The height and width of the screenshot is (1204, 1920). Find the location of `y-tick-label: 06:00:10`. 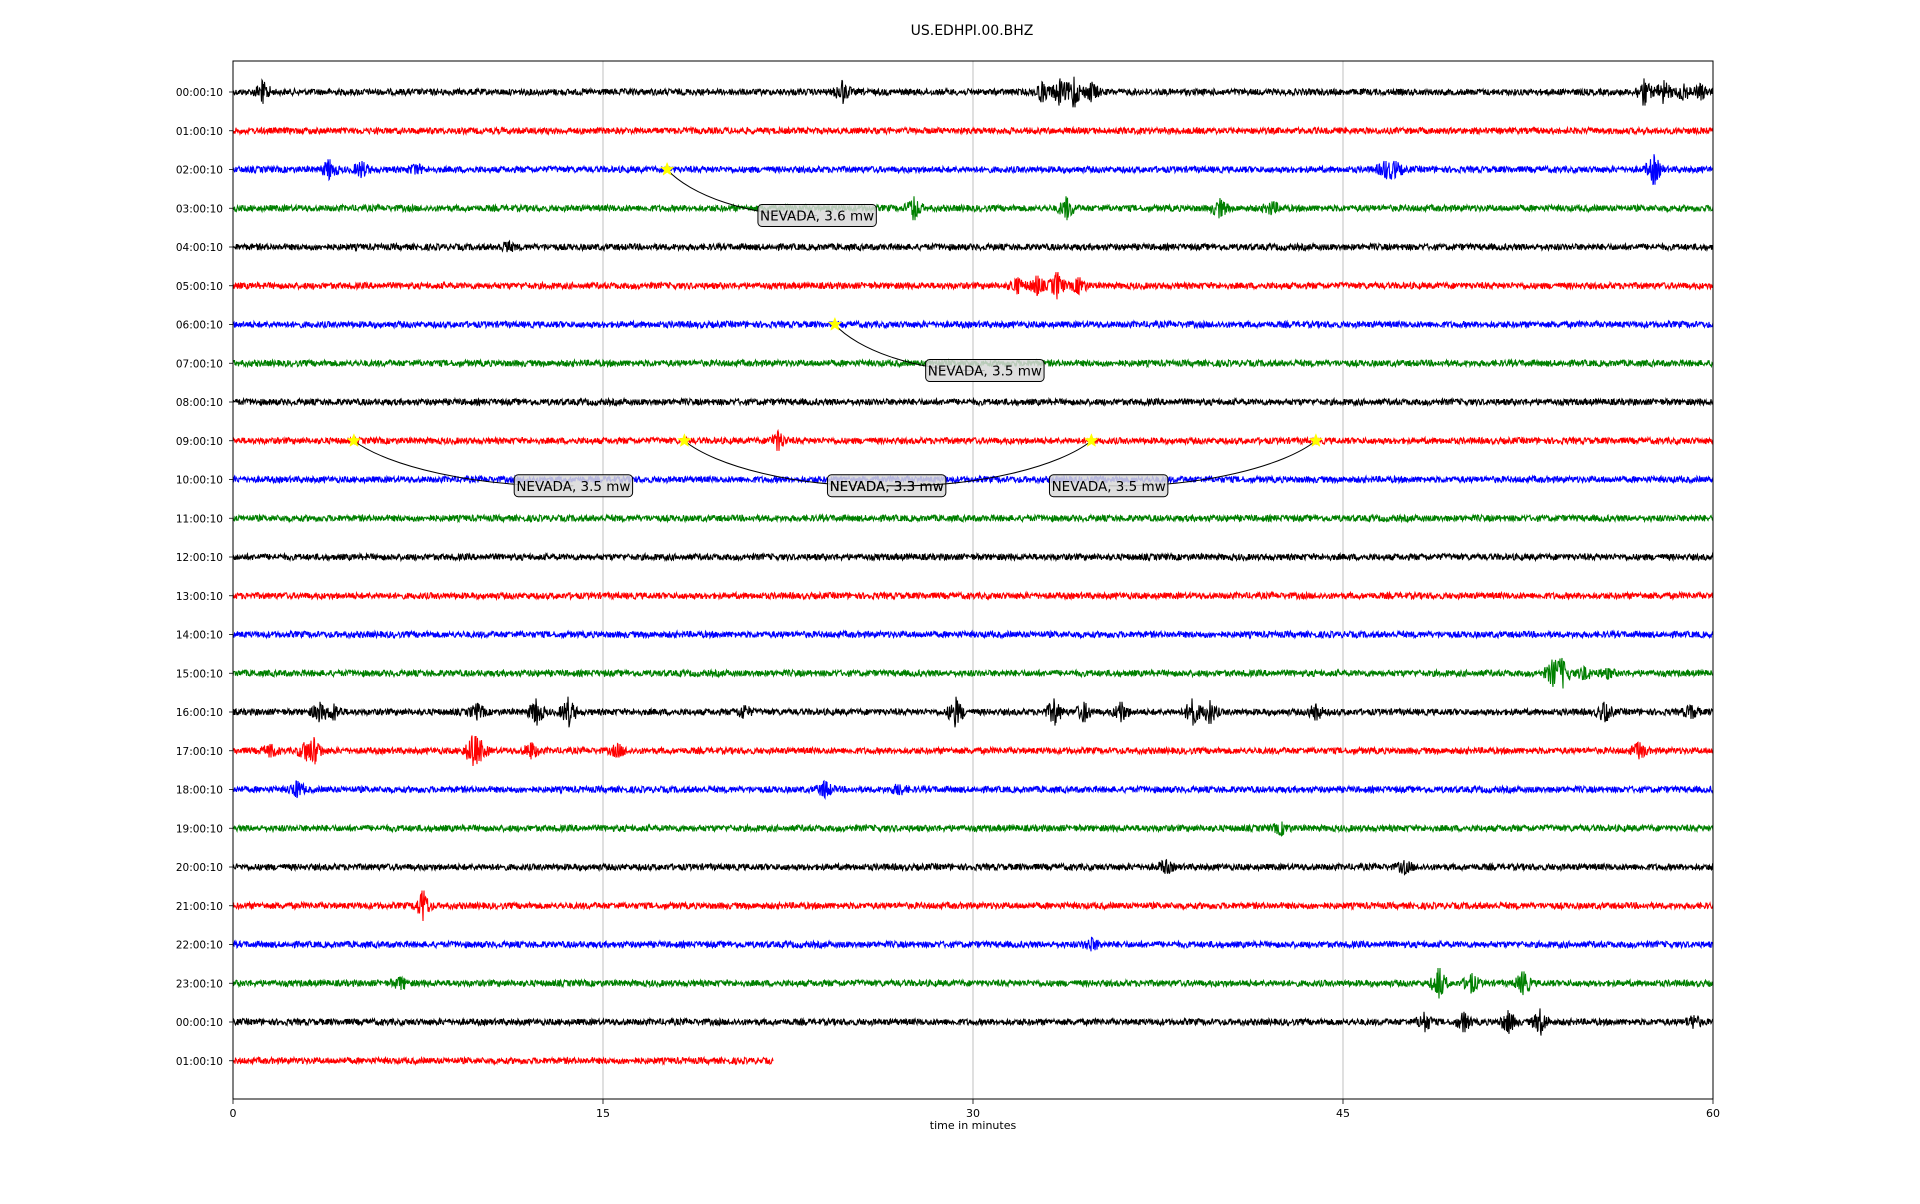

y-tick-label: 06:00:10 is located at coordinates (199, 326).